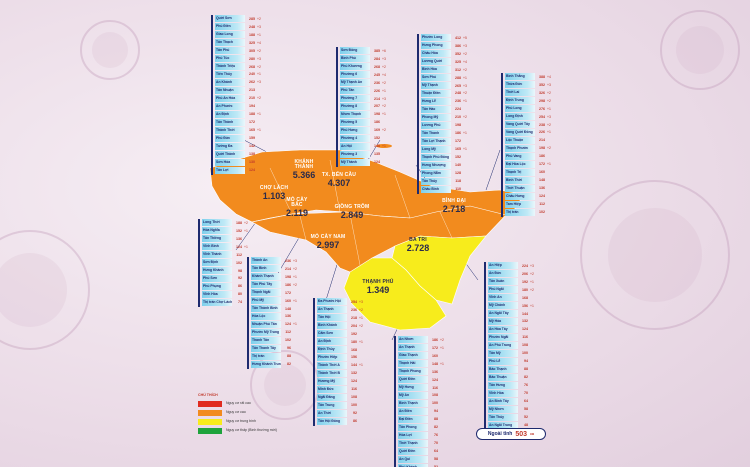 Image resolution: width=750 pixels, height=467 pixels. What do you see at coordinates (377, 146) in the screenshot?
I see `ward-count: 148` at bounding box center [377, 146].